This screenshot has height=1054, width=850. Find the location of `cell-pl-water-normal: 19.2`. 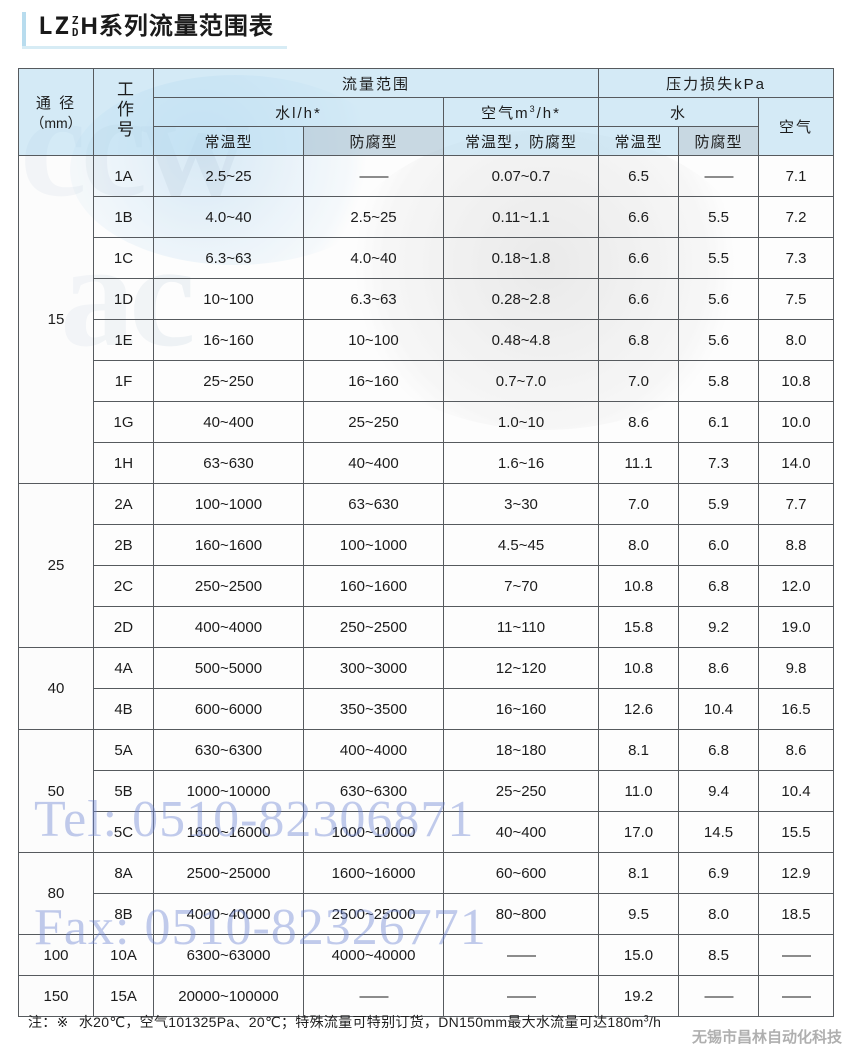

cell-pl-water-normal: 19.2 is located at coordinates (639, 996).